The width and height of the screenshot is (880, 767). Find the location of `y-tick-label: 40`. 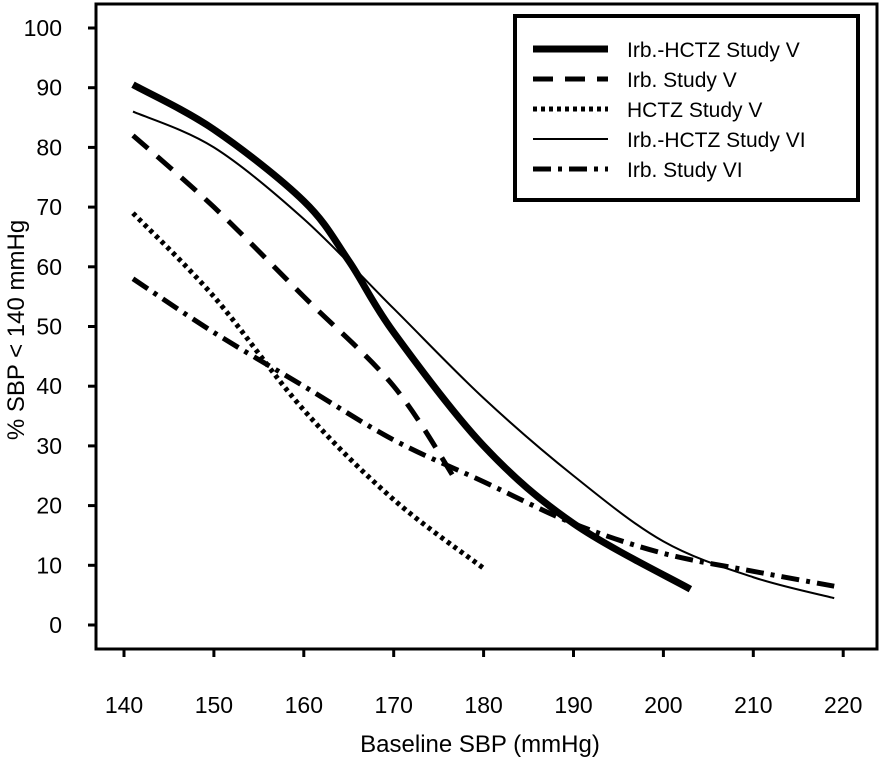

y-tick-label: 40 is located at coordinates (49, 386).